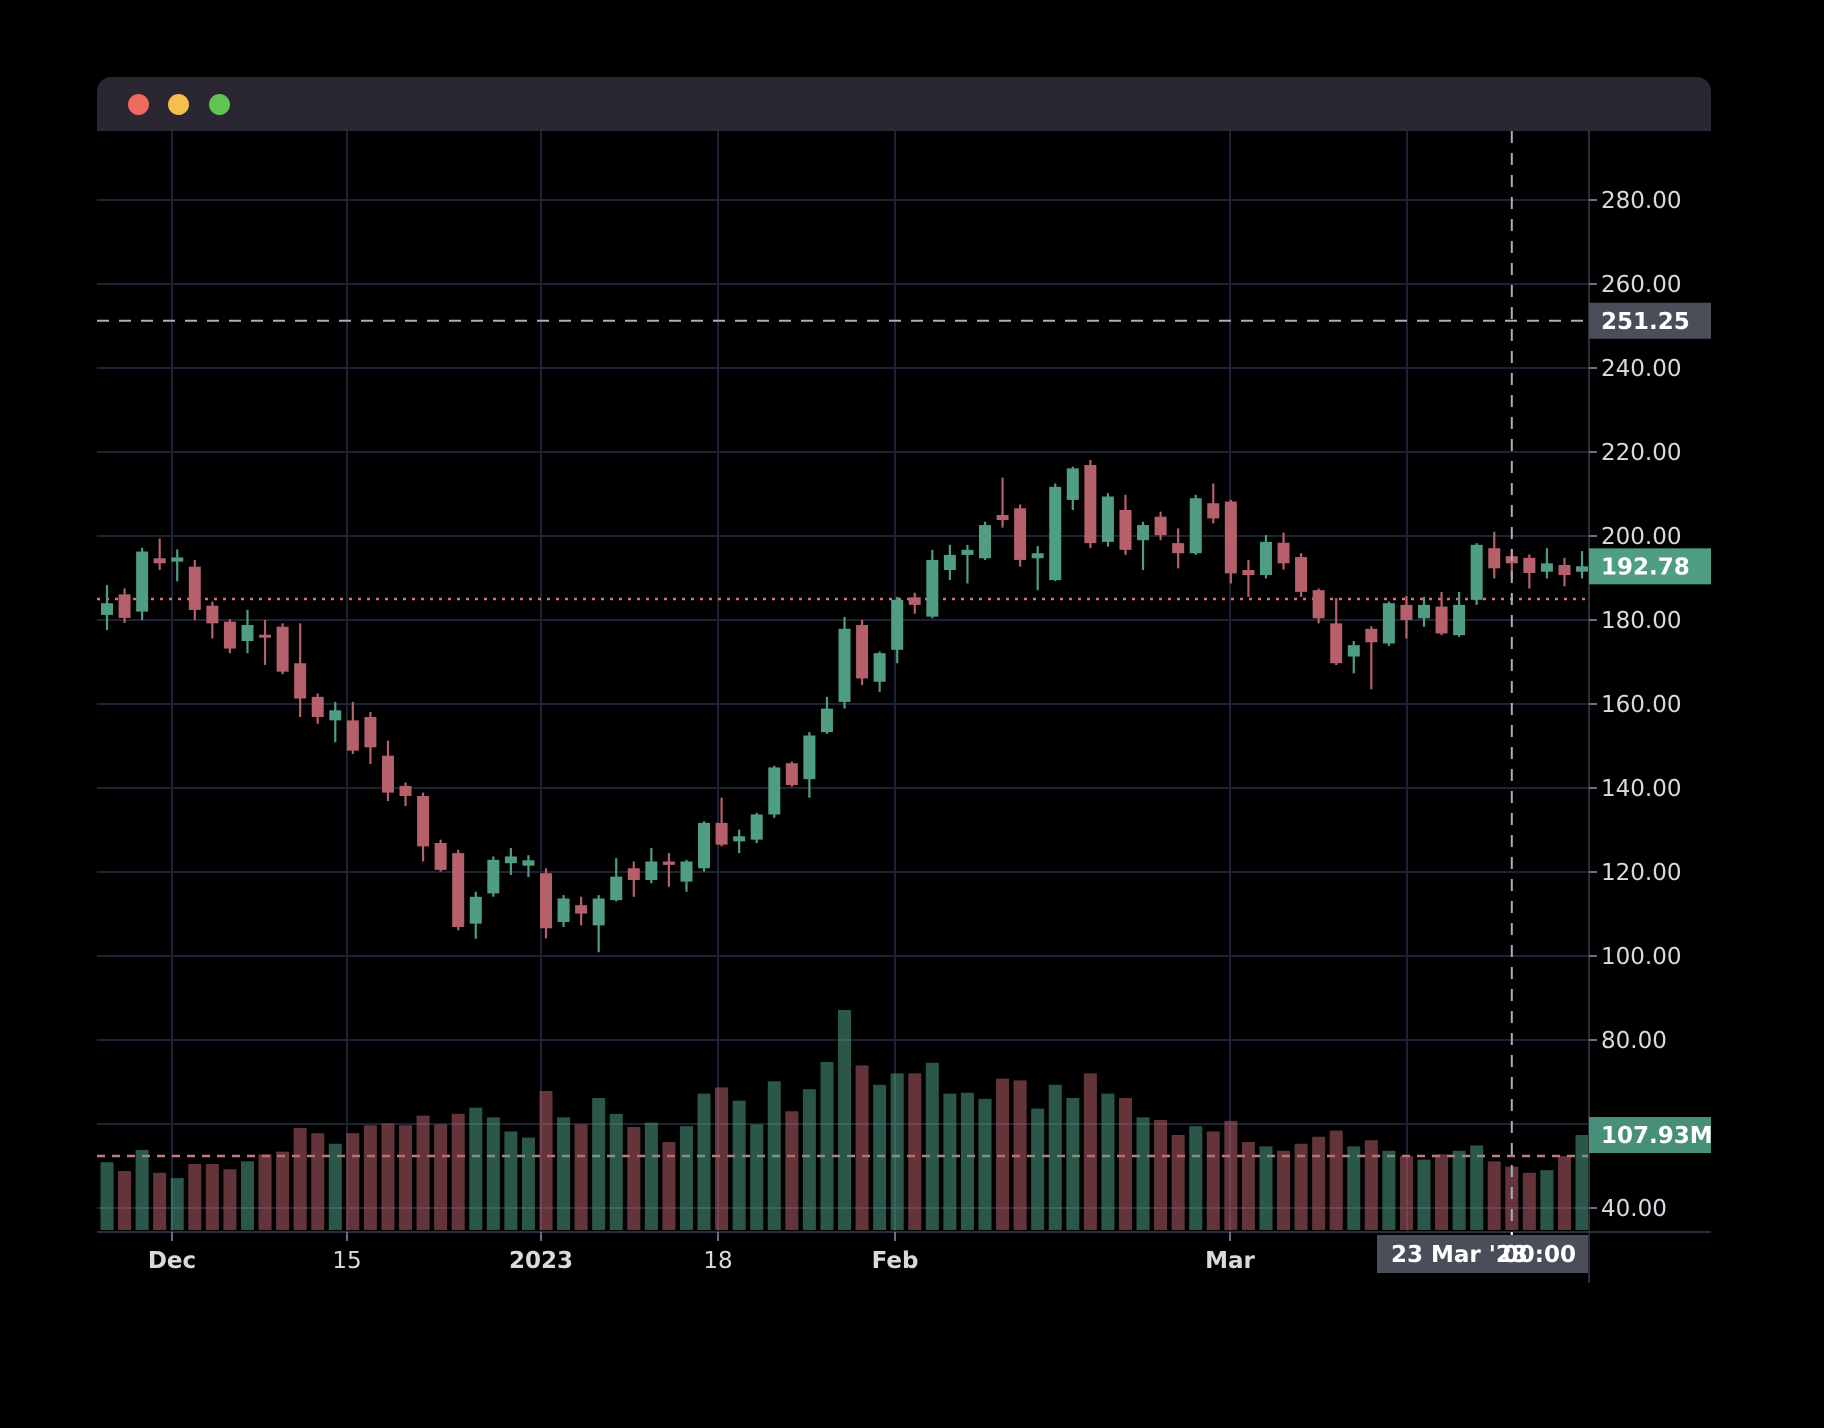  Describe the element at coordinates (702, 1253) in the screenshot. I see `time-axis: Dec 15 2023 18 Feb Mar` at that location.